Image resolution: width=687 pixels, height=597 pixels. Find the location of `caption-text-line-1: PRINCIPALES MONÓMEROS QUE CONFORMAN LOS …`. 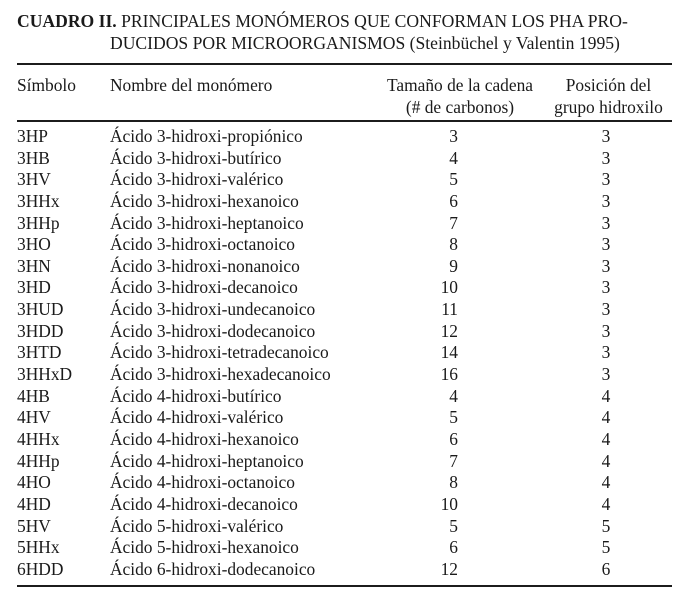

caption-text-line-1: PRINCIPALES MONÓMEROS QUE CONFORMAN LOS … is located at coordinates (374, 21).